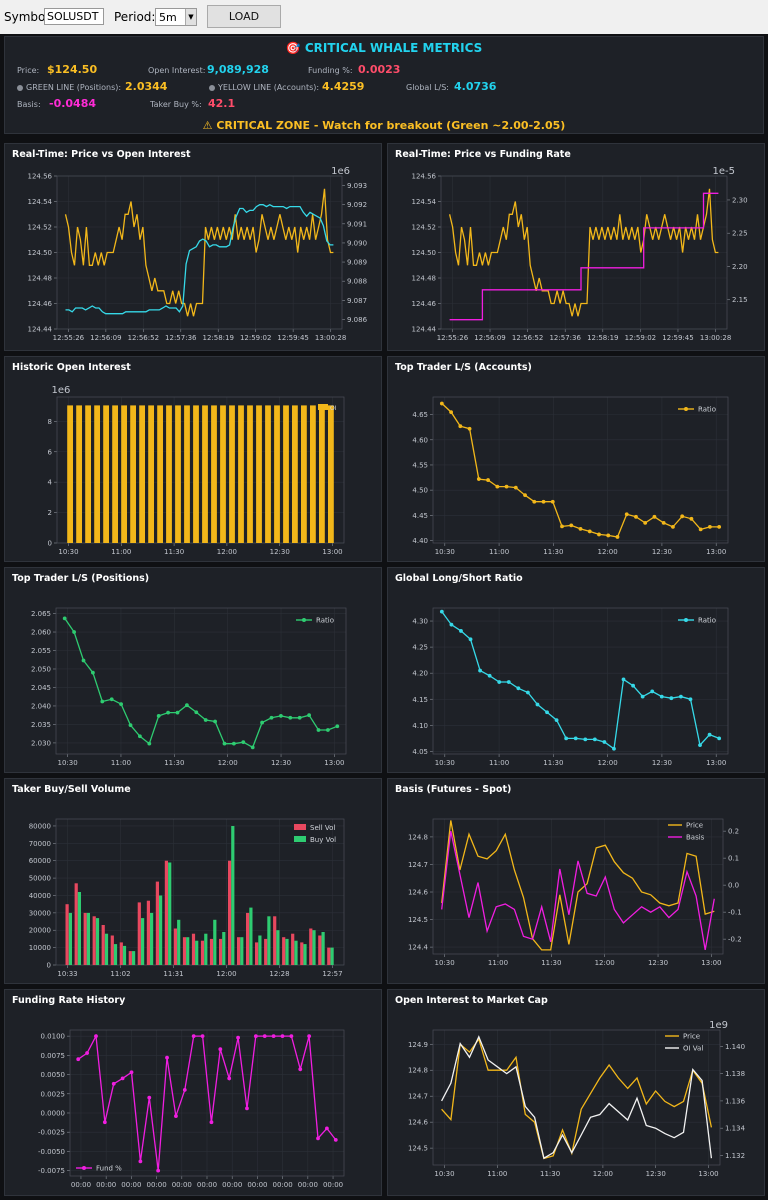 The width and height of the screenshot is (768, 1200). What do you see at coordinates (691, 1037) in the screenshot?
I see `legend-label: Price` at bounding box center [691, 1037].